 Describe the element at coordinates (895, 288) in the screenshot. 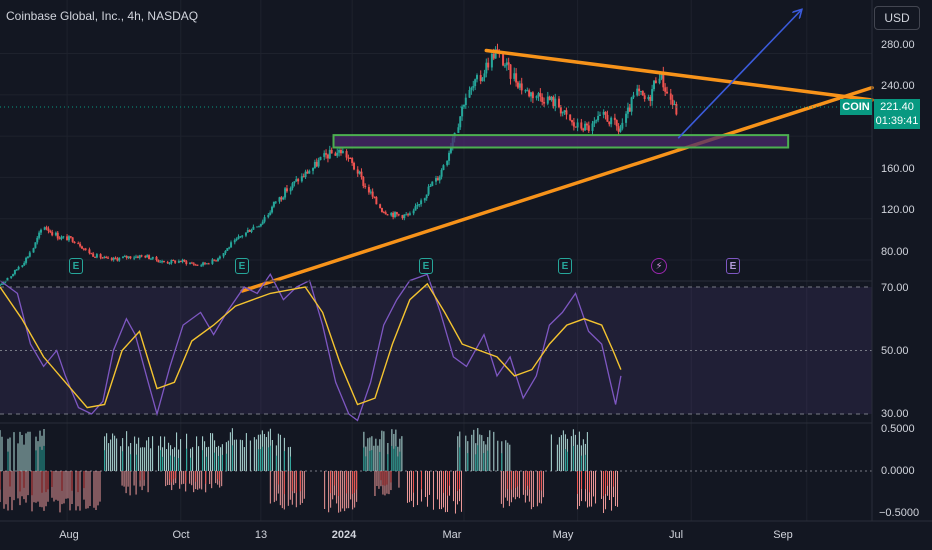

I see `rsi-tick-label: 70.00` at that location.